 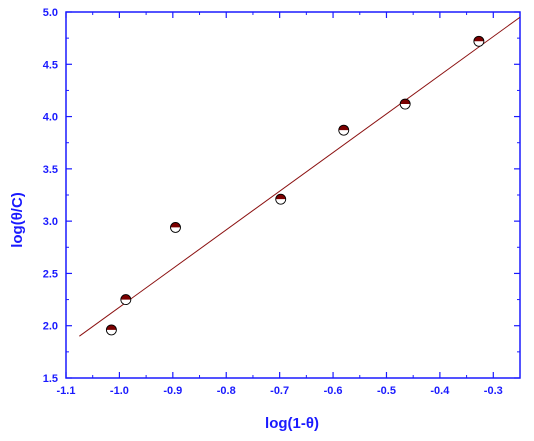 I want to click on x-tick-label: -0.5, so click(x=386, y=391).